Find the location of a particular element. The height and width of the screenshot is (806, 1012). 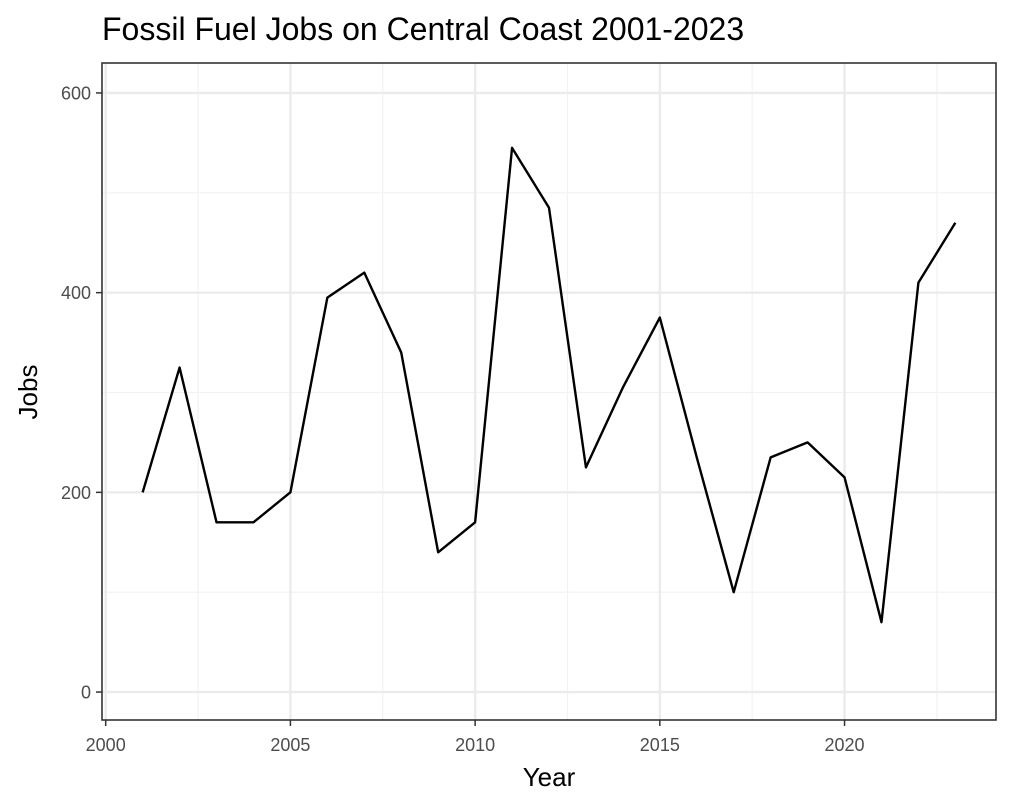

x-axis-label: Year is located at coordinates (549, 777).